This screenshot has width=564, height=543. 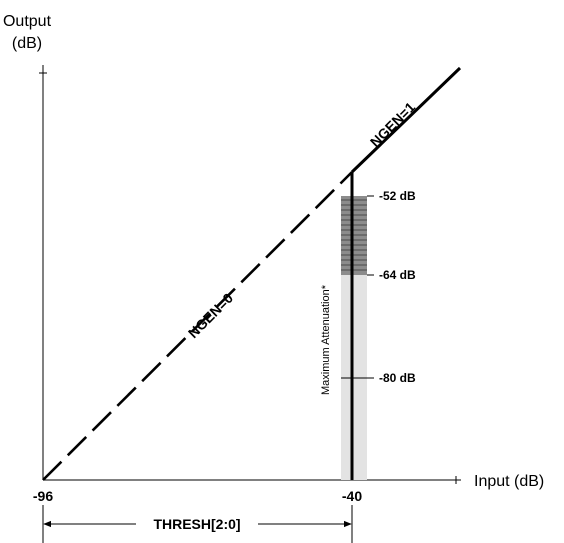 I want to click on input-axis-label: Input (dB), so click(x=509, y=481).